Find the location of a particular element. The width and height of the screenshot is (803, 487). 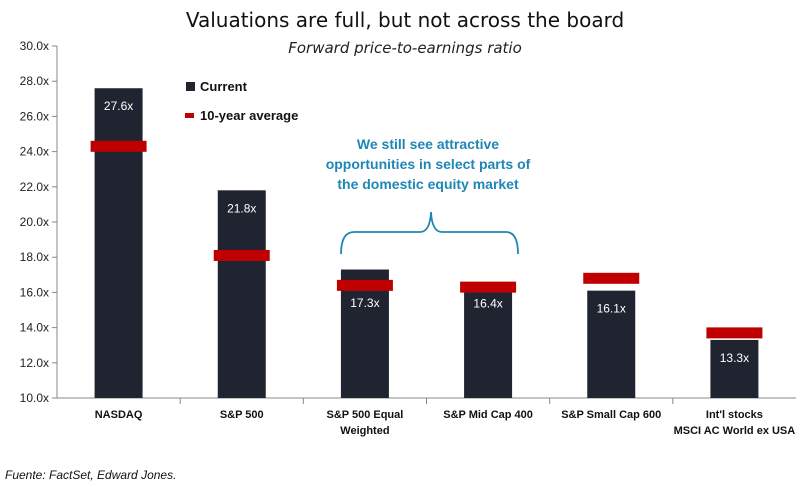

bar-value-label: 17.3x is located at coordinates (364, 303).